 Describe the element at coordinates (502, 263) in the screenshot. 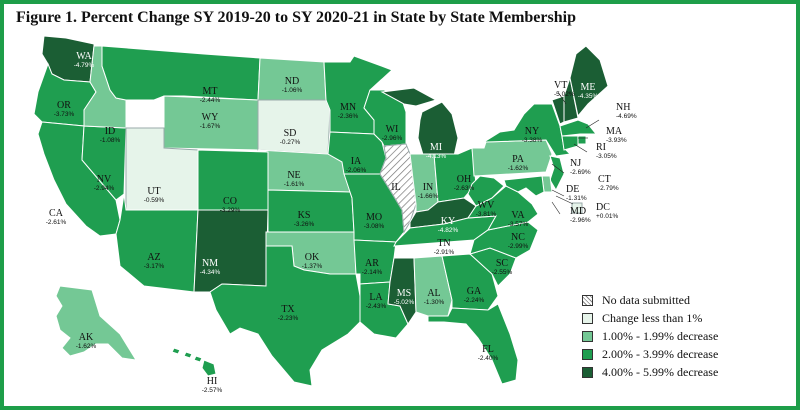

I see `state-abbr-sc: SC` at that location.